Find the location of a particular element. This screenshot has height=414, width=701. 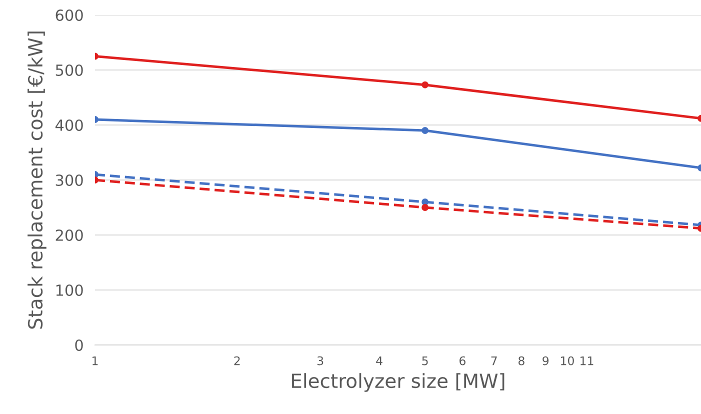

x-tick-label: 9 is located at coordinates (545, 361).